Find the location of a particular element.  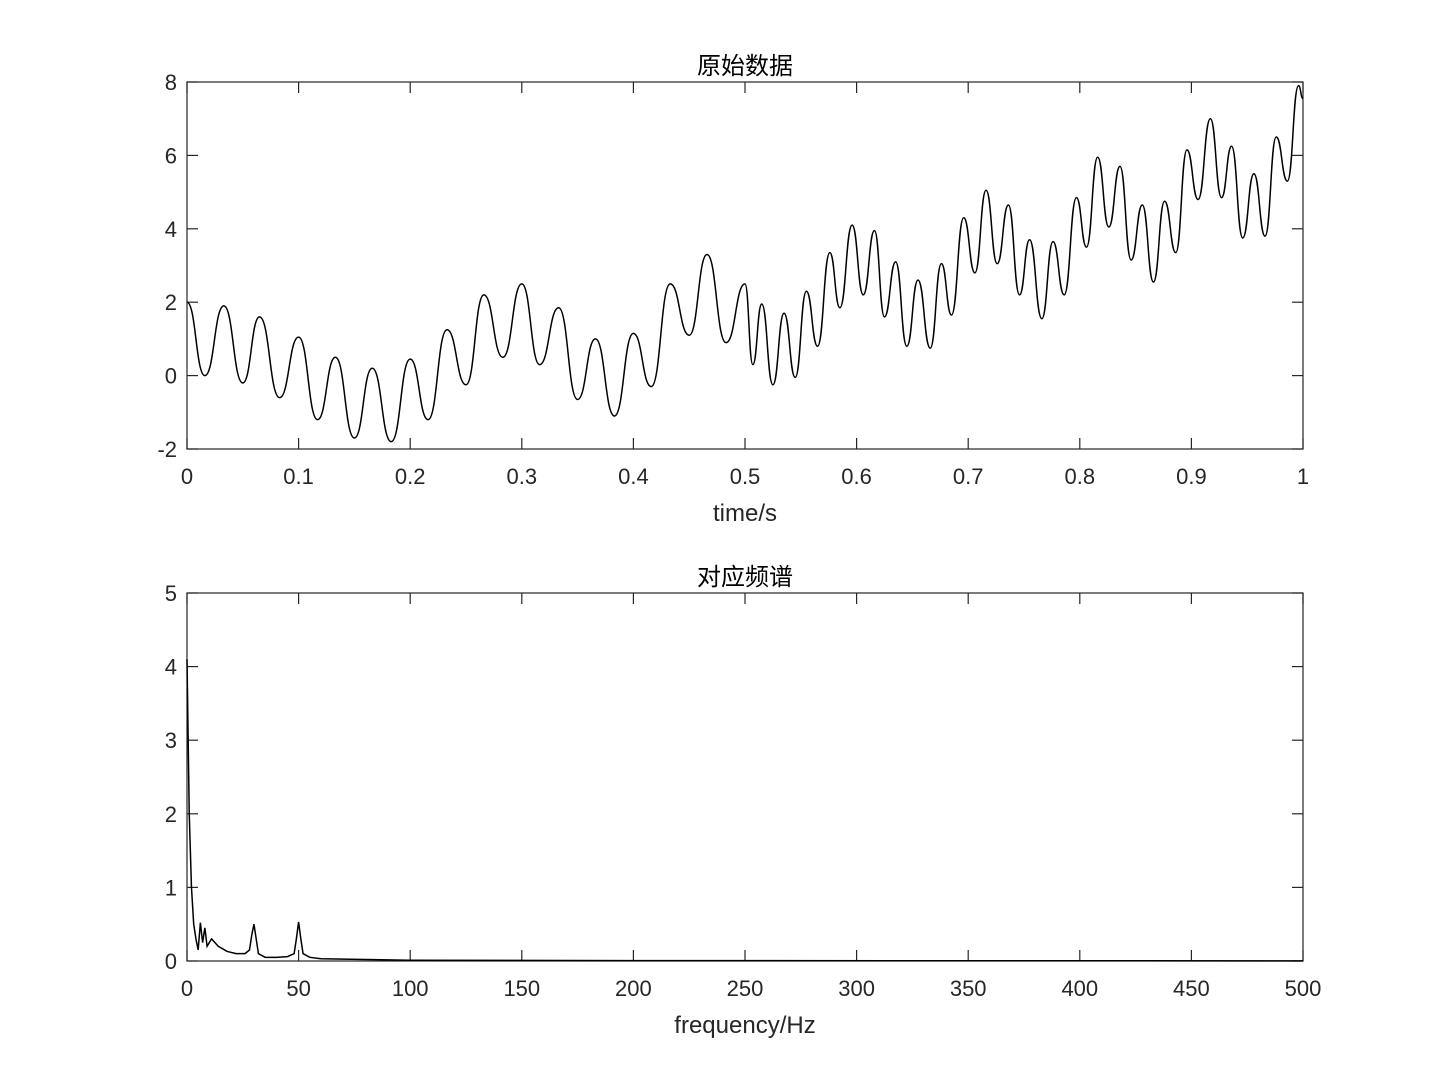

x-tick-label: 0.1 is located at coordinates (298, 476).